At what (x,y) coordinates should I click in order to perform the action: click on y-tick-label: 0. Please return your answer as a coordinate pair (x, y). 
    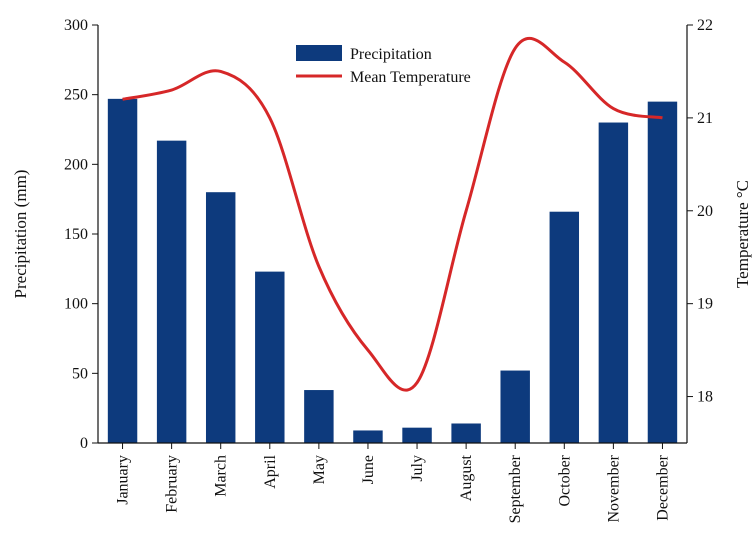
    Looking at the image, I should click on (84, 443).